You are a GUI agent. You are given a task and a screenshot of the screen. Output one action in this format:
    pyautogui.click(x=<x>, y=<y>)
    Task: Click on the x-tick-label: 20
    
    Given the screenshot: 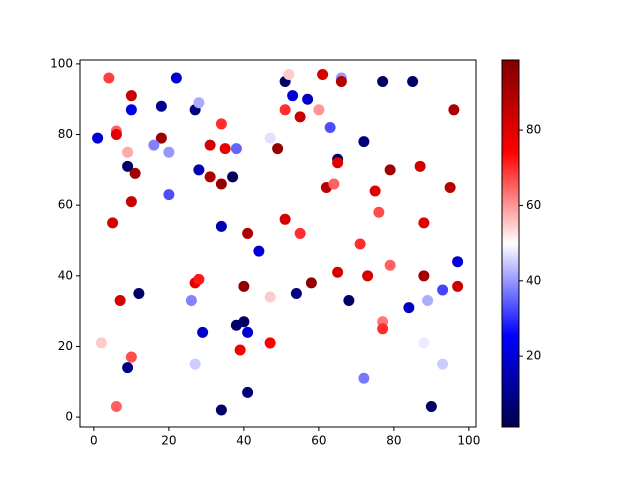 What is the action you would take?
    pyautogui.click(x=168, y=441)
    